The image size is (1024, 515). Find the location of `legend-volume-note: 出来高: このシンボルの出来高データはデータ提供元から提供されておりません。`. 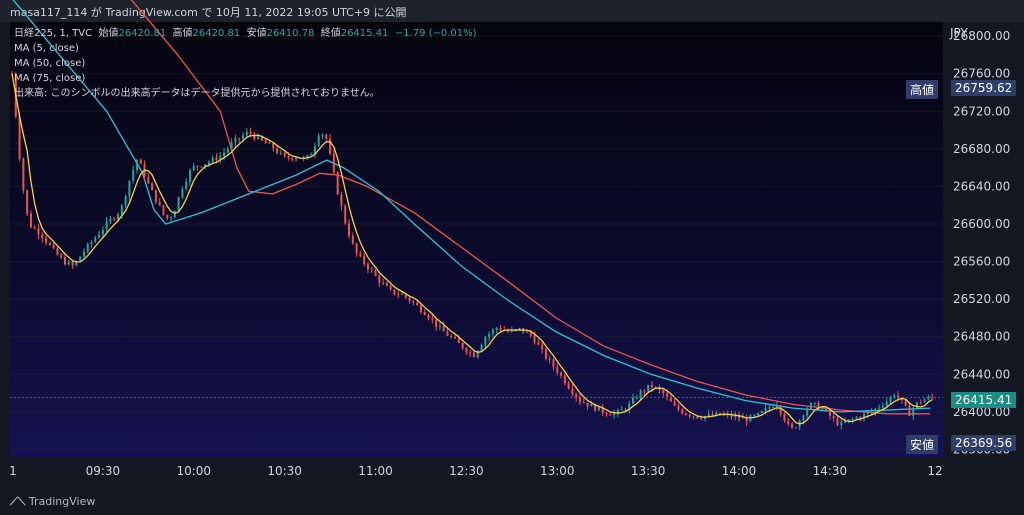

legend-volume-note: 出来高: このシンボルの出来高データはデータ提供元から提供されておりません。 is located at coordinates (197, 93).